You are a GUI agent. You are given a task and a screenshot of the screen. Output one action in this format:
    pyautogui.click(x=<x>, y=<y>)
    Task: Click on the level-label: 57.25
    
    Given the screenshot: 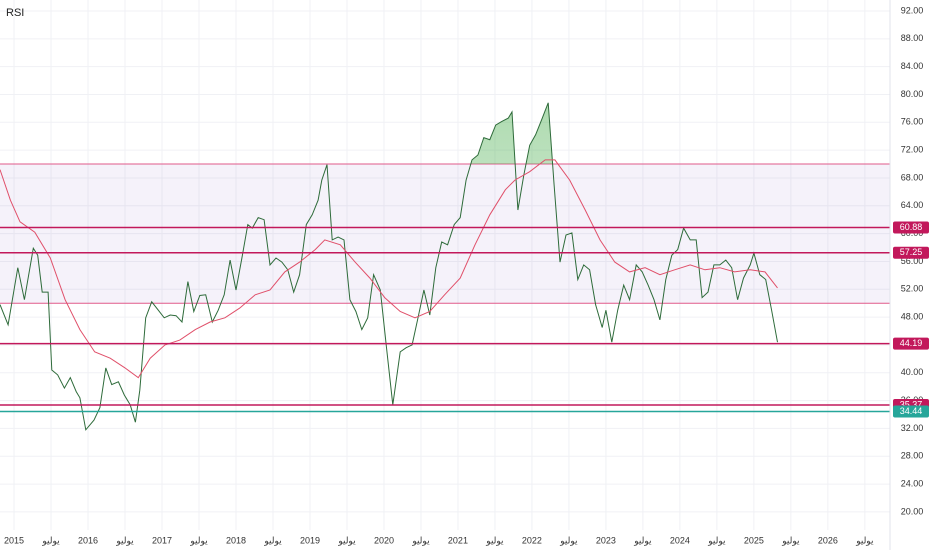 What is the action you would take?
    pyautogui.click(x=911, y=252)
    